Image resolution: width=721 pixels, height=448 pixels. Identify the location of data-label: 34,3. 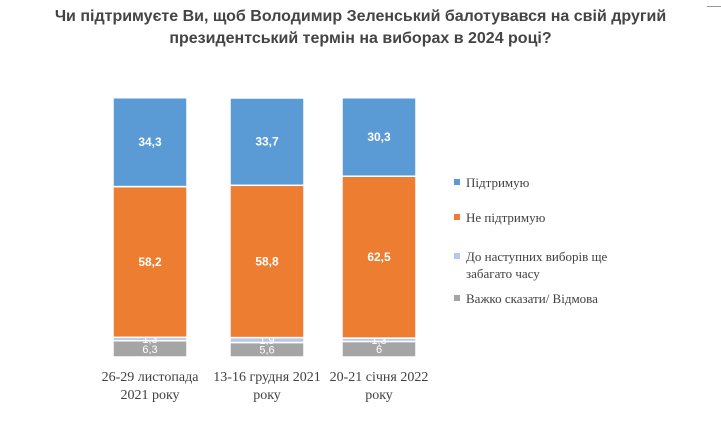
(150, 142).